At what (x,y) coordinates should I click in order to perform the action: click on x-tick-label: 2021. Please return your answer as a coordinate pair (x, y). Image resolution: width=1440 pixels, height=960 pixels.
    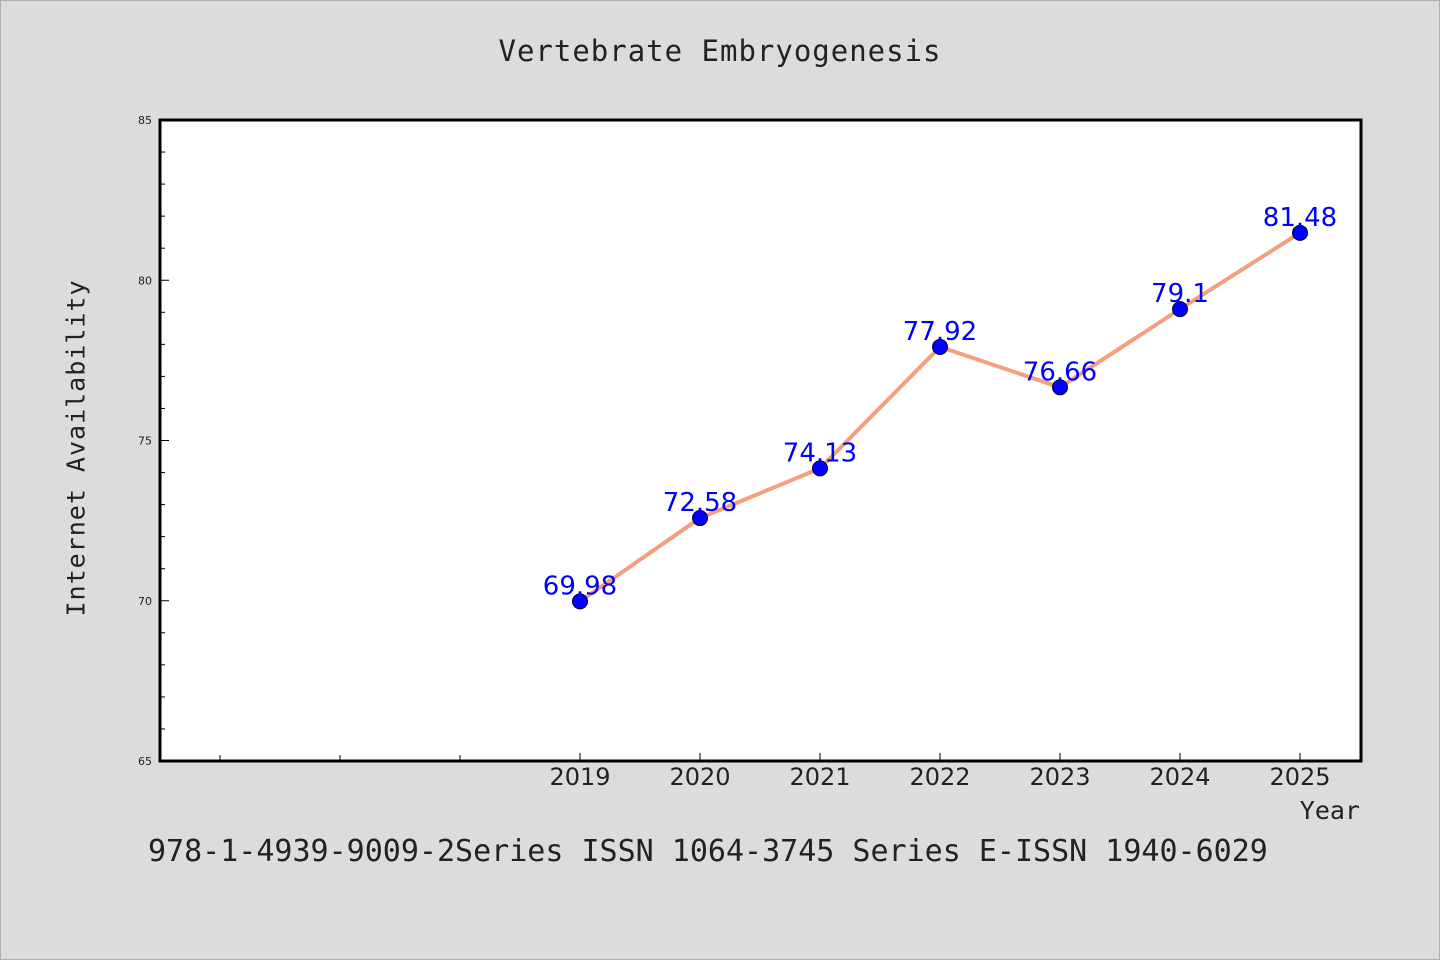
    Looking at the image, I should click on (819, 777).